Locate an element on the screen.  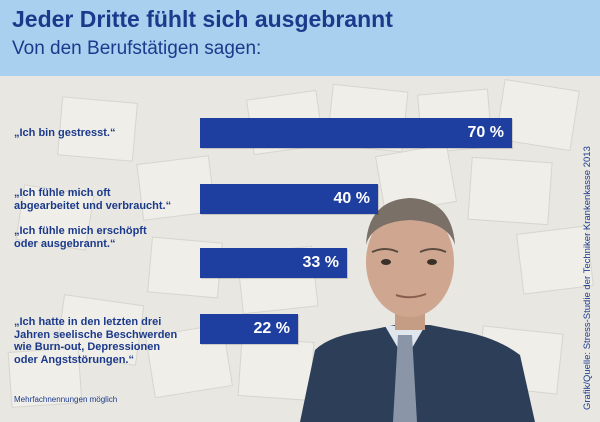
bar: 33 % is located at coordinates (273, 263).